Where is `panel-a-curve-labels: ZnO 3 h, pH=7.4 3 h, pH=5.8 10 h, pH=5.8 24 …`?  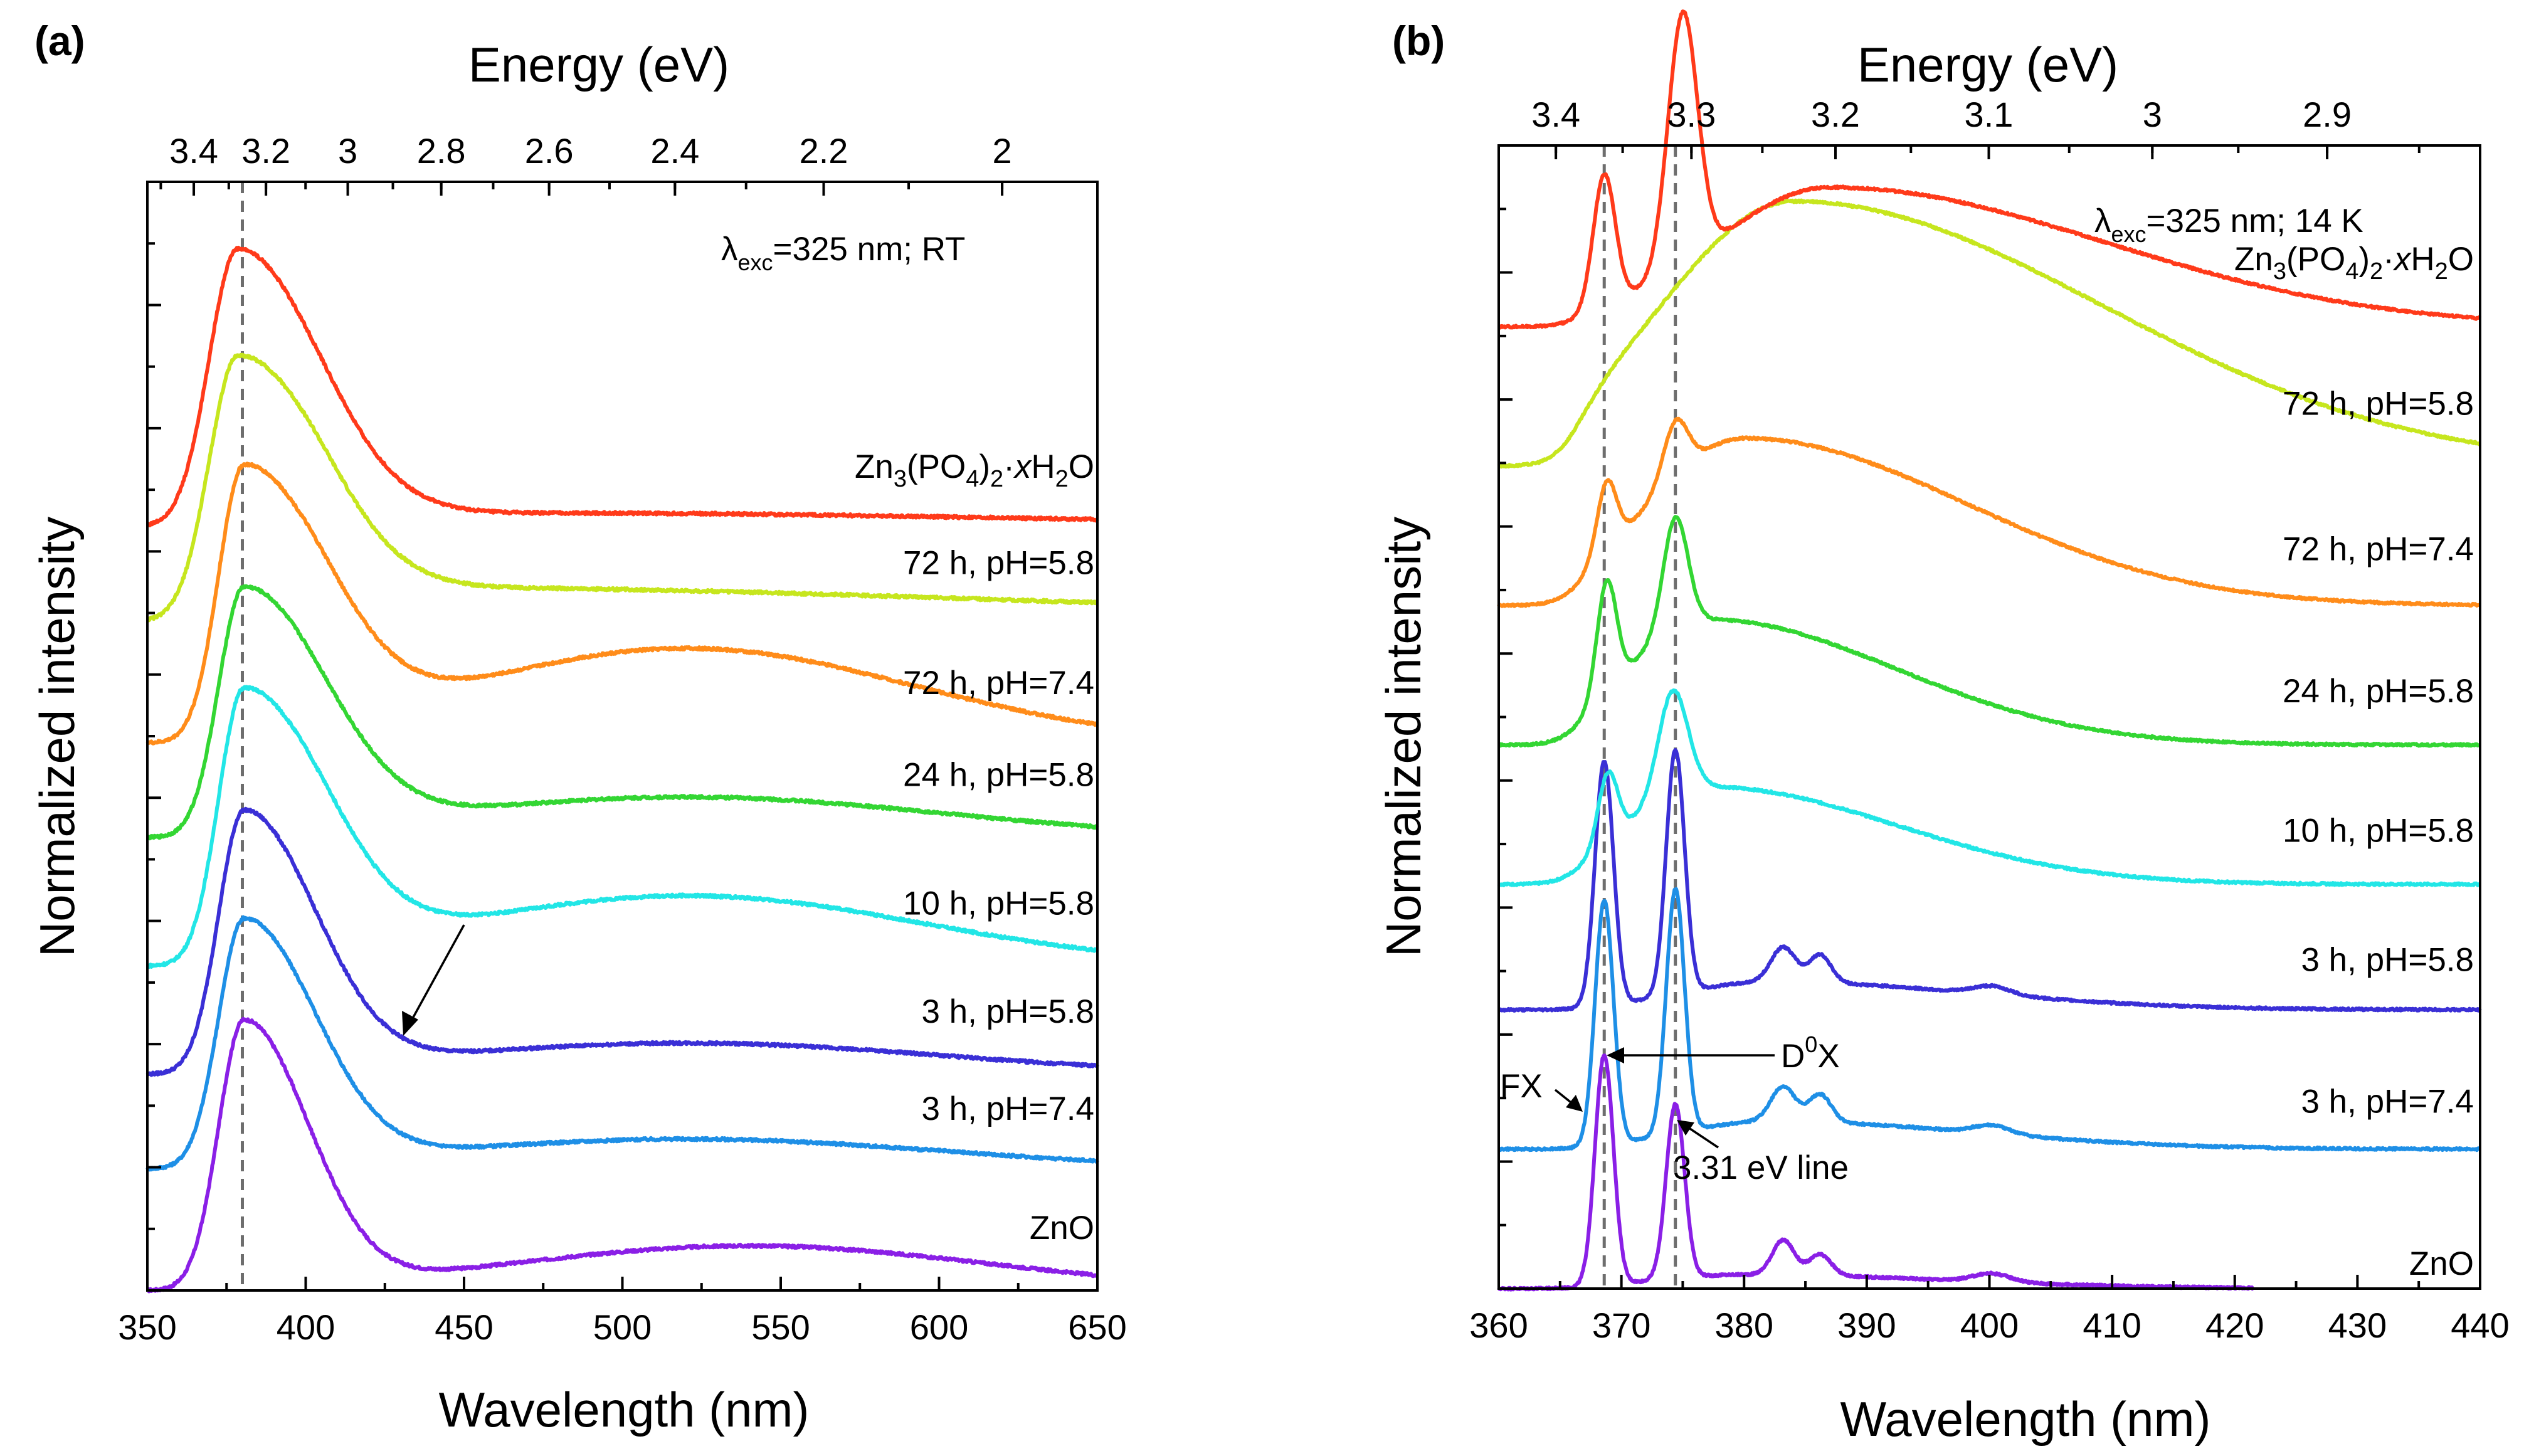
panel-a-curve-labels: ZnO 3 h, pH=7.4 3 h, pH=5.8 10 h, pH=5.8 24 … is located at coordinates (974, 848).